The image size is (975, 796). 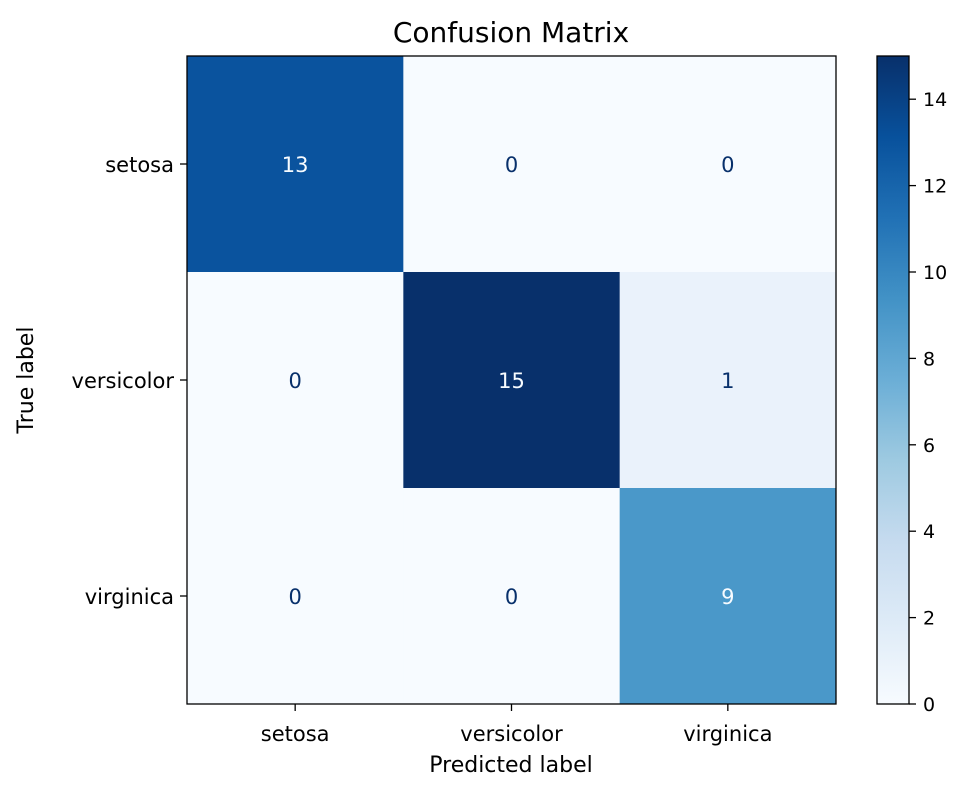 I want to click on colorbar-tick-label: 2, so click(x=929, y=619).